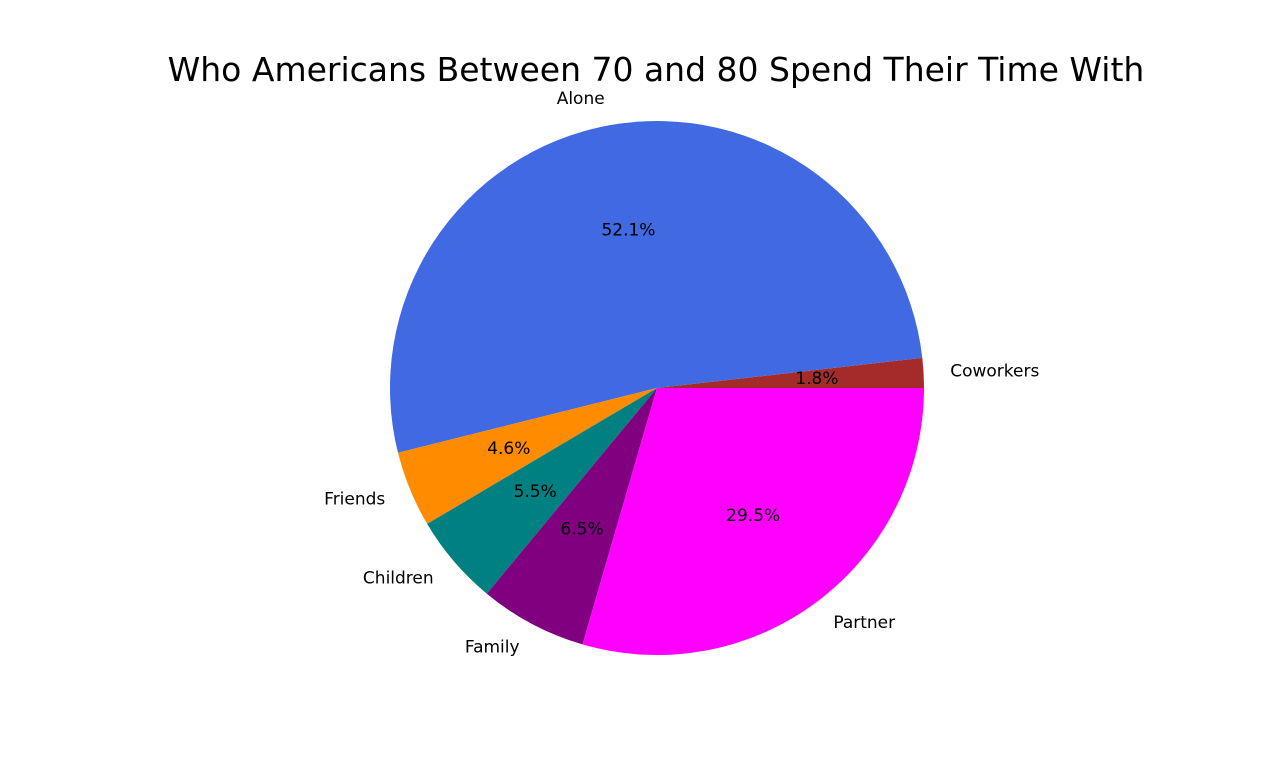 The height and width of the screenshot is (768, 1280). Describe the element at coordinates (398, 579) in the screenshot. I see `category-label-children: Children` at that location.